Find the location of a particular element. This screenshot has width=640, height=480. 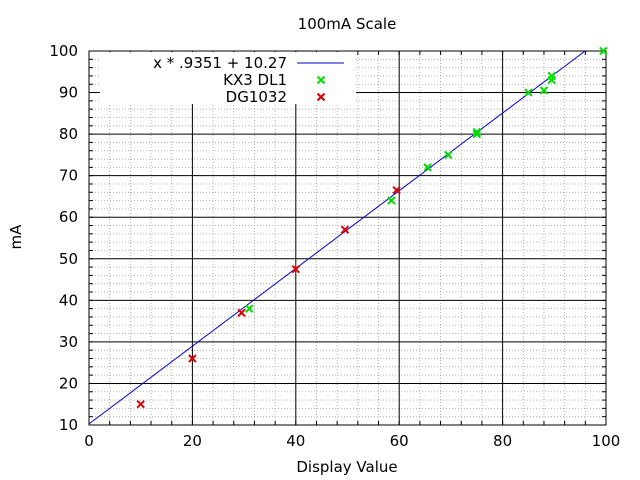

y-tick-label: 90 is located at coordinates (68, 93).